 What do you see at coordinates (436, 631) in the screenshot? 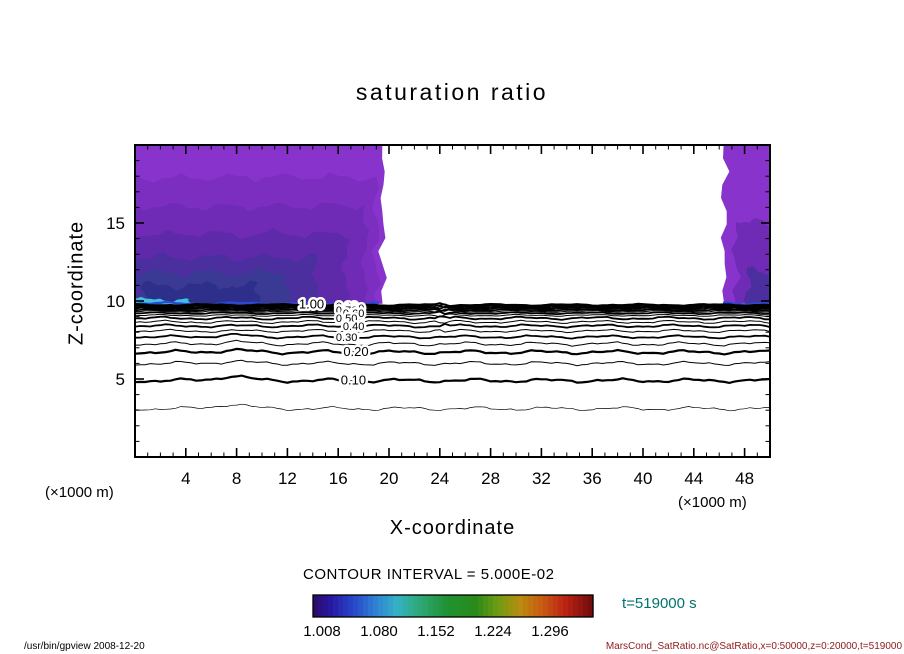
I see `svg-text: 1.152` at bounding box center [436, 631].